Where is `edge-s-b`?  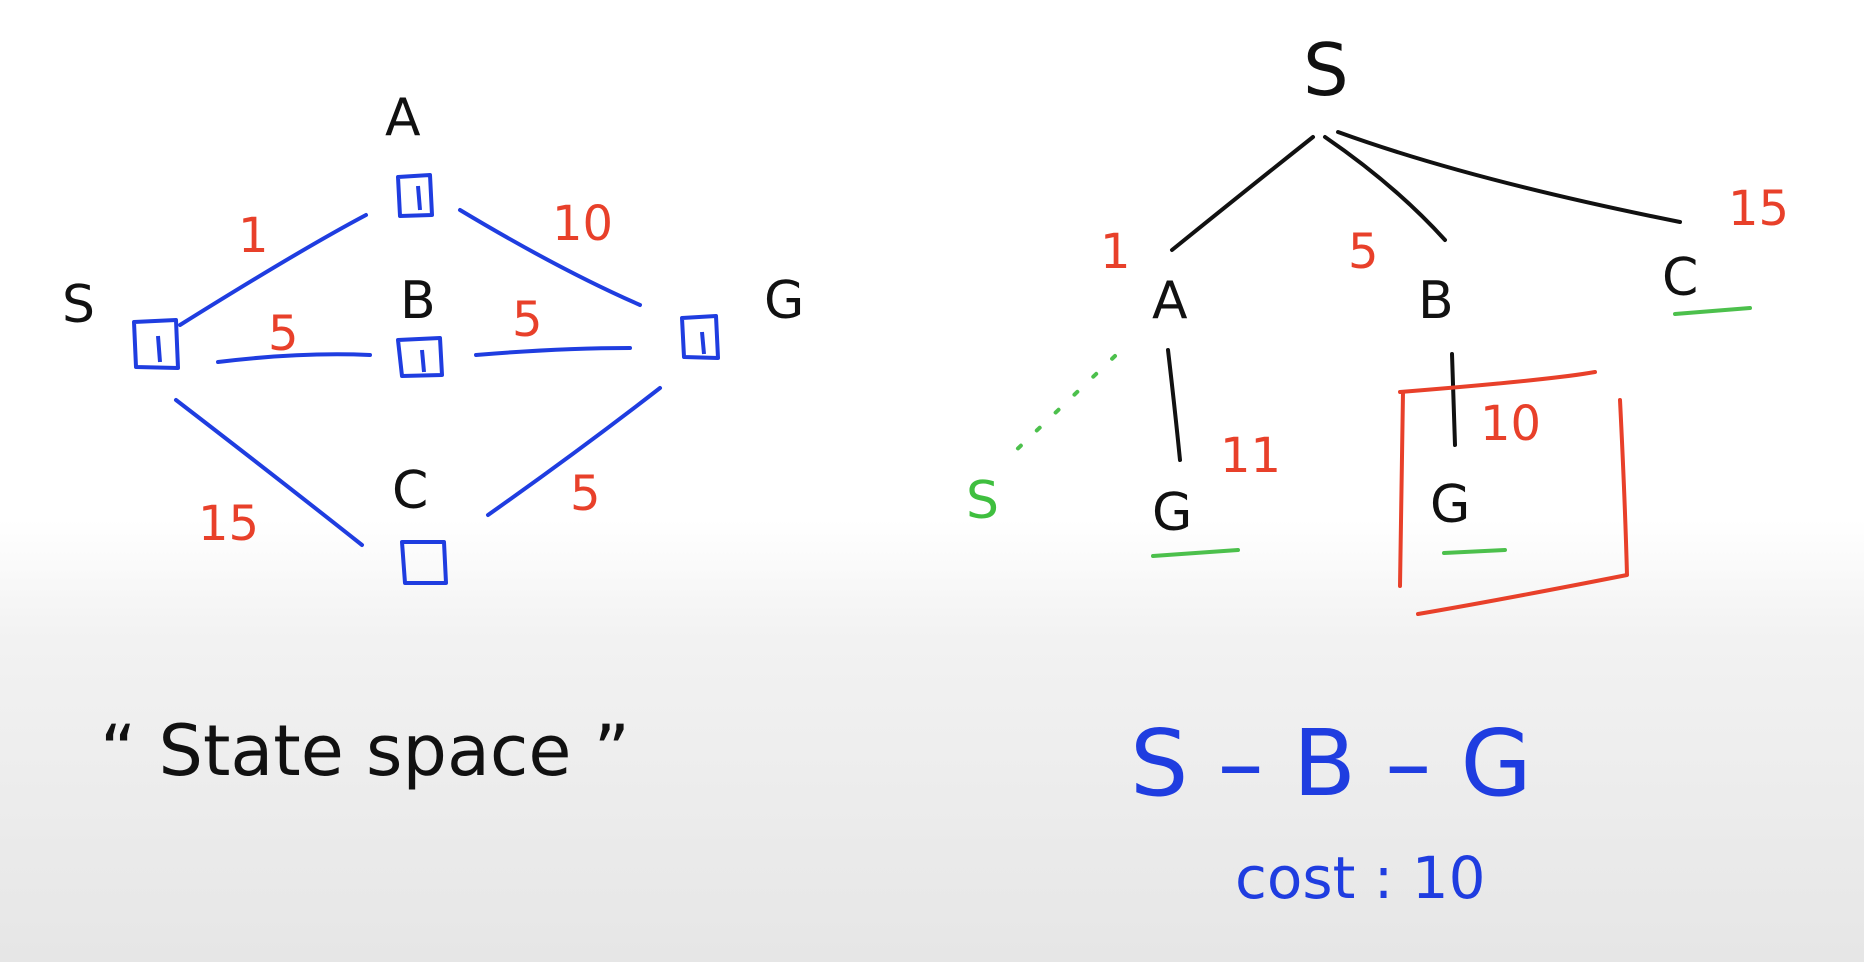
edge-s-b is located at coordinates (294, 358).